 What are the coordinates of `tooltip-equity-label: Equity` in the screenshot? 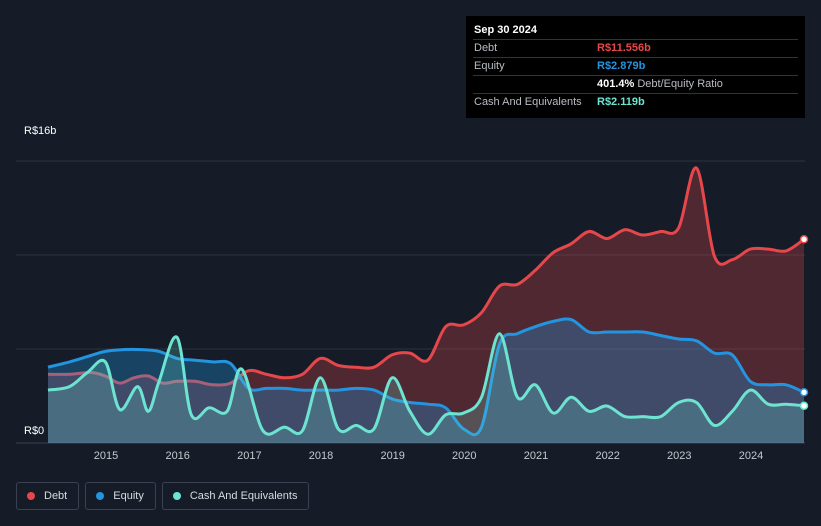 It's located at (489, 66).